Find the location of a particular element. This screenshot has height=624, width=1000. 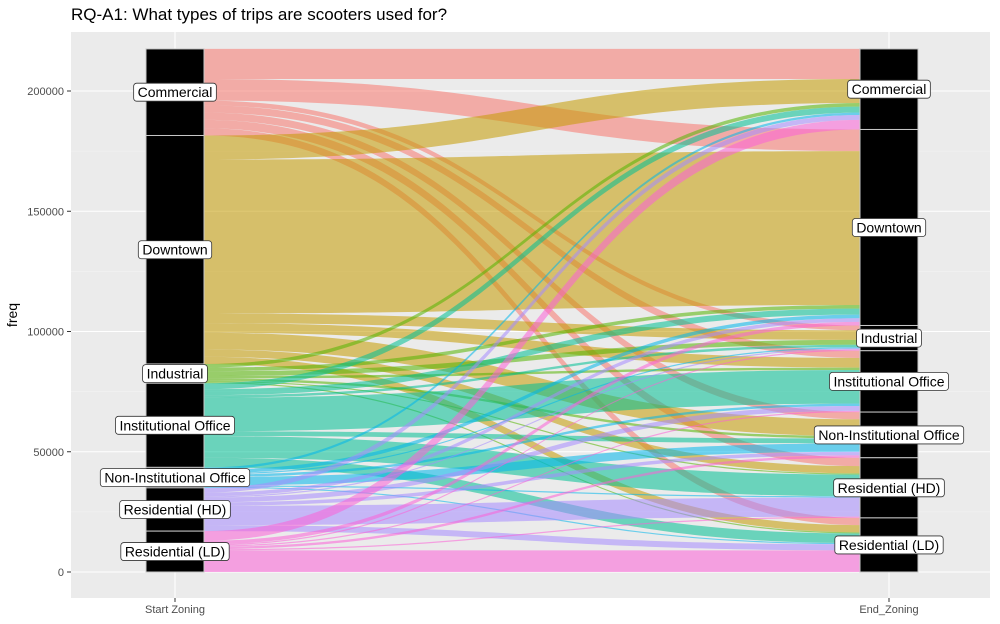

x-axis: Start Zoning End_Zoning is located at coordinates (532, 607).